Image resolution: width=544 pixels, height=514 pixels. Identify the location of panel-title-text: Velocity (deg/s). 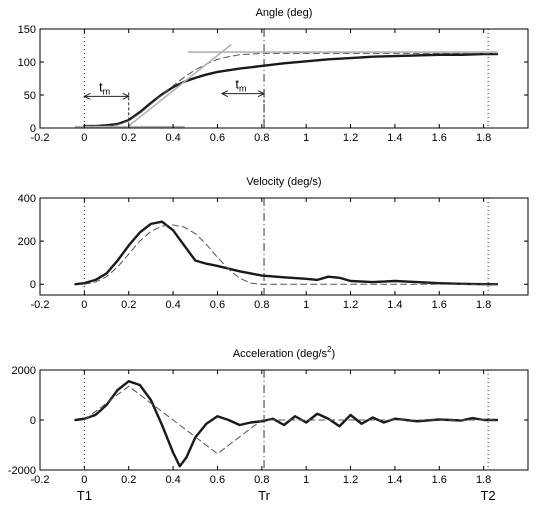
(283, 182).